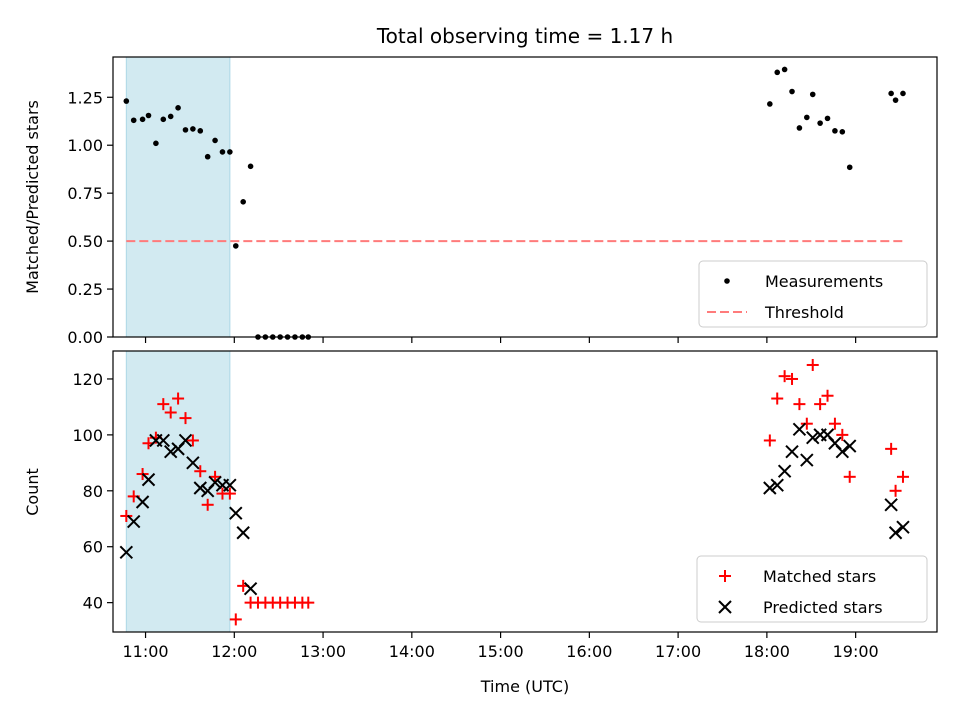 The image size is (960, 724). What do you see at coordinates (32, 197) in the screenshot?
I see `top-y-axis-label: Matched/Predicted stars` at bounding box center [32, 197].